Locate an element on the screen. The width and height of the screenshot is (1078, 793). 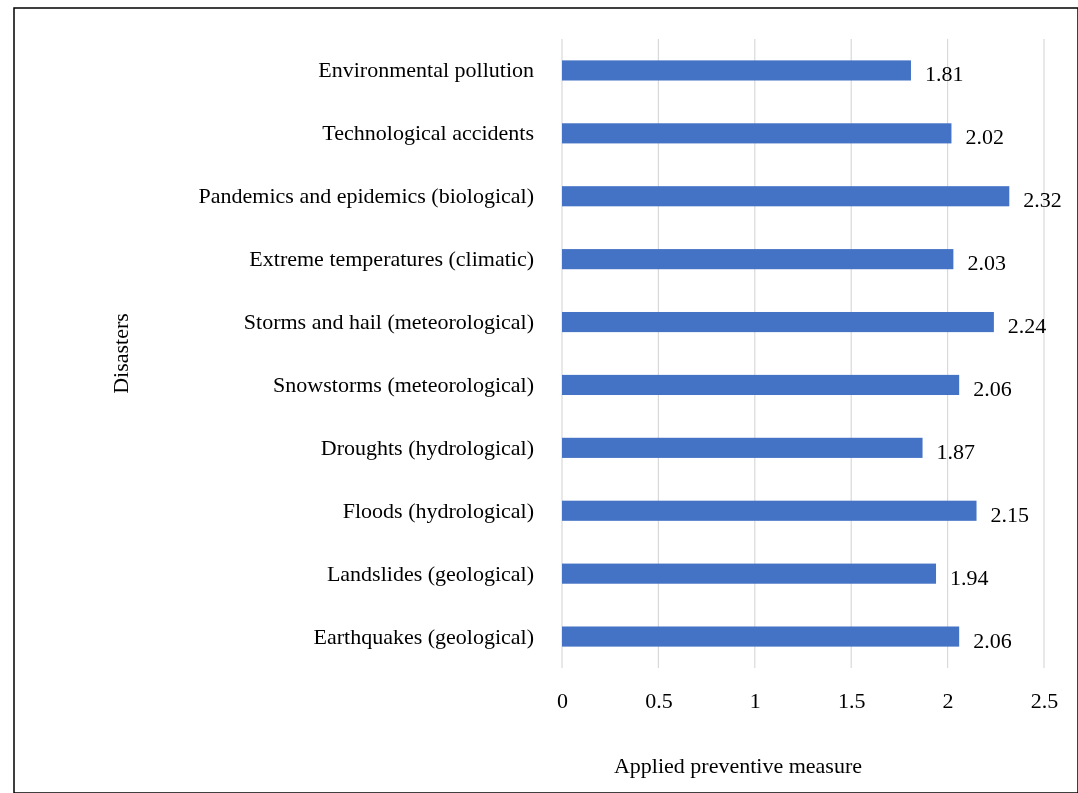
y-tick-label: Earthquakes (geological) is located at coordinates (423, 636).